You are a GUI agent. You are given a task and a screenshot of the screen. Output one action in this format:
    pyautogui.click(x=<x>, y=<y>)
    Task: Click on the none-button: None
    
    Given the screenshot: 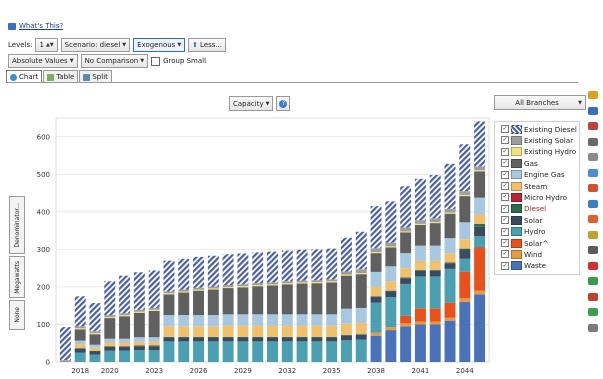 What is the action you would take?
    pyautogui.click(x=17, y=315)
    